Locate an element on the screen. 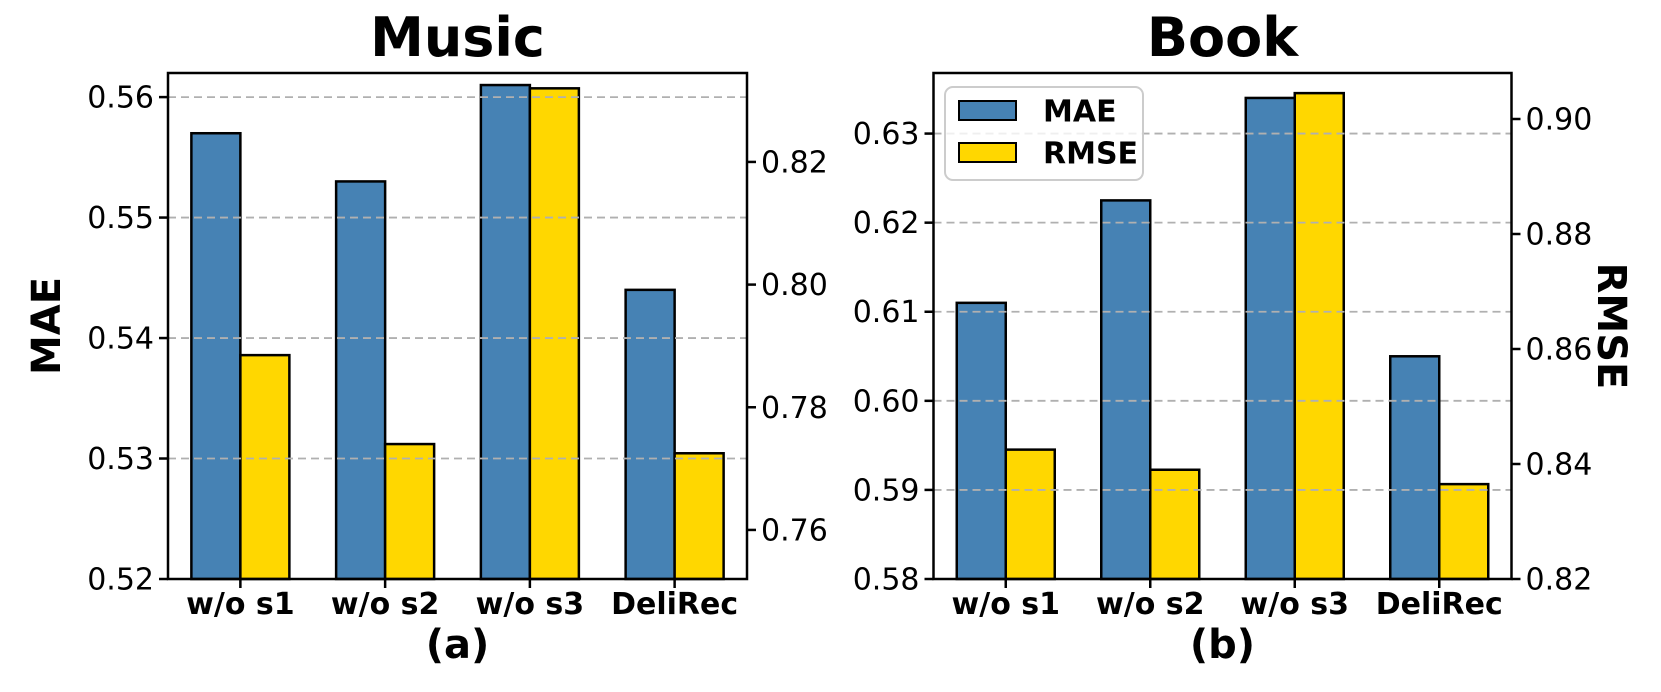  legend-label-mae: MAE is located at coordinates (1080, 112).